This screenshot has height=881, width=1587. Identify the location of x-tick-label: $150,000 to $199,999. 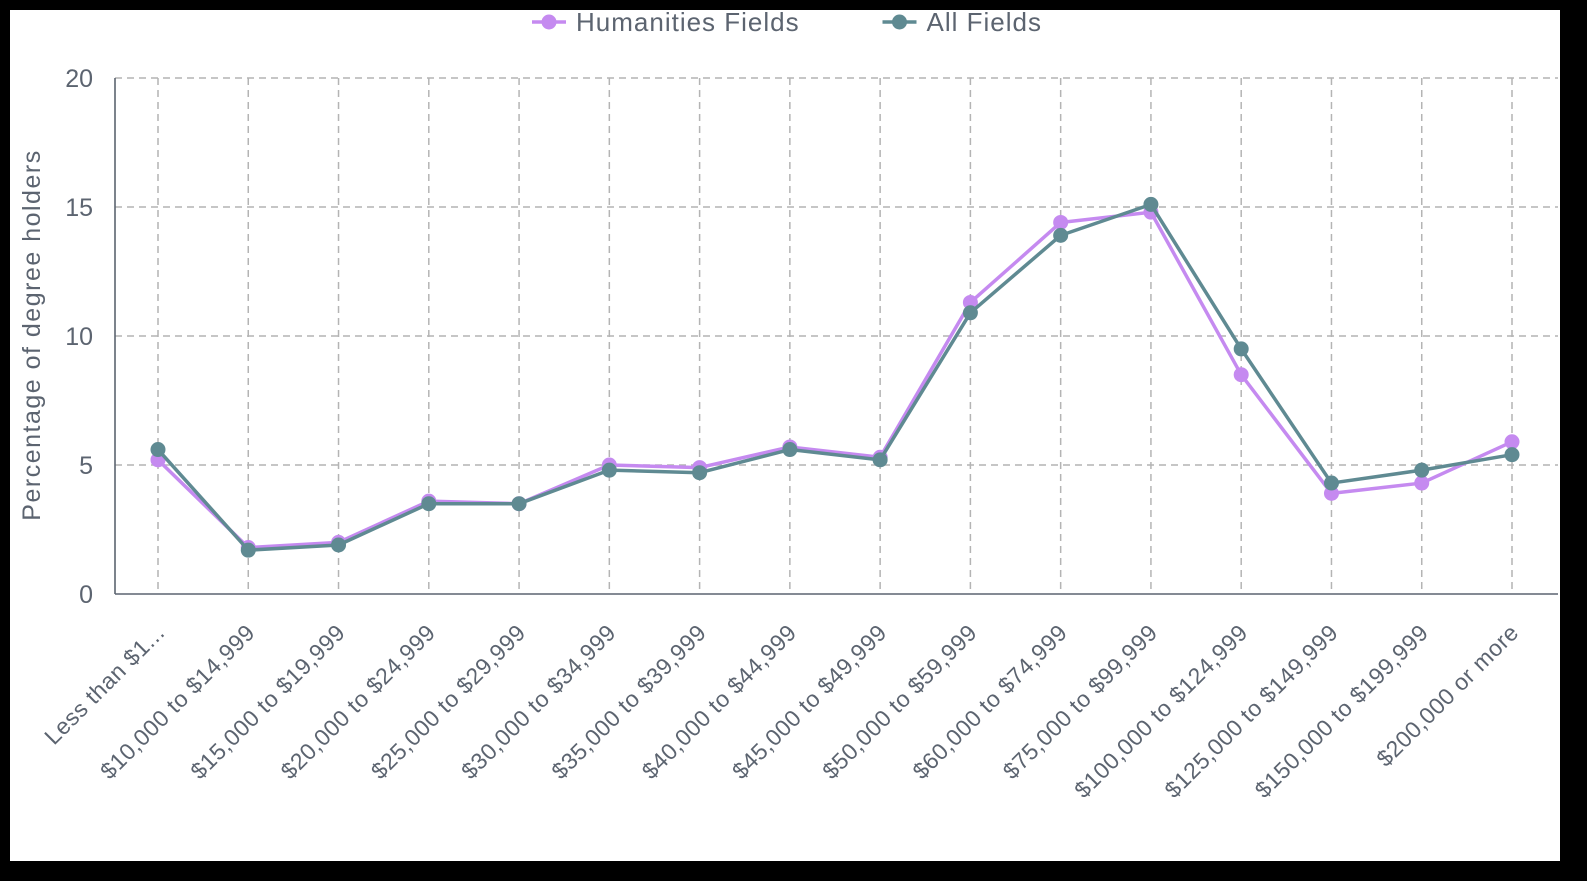
(1342, 711).